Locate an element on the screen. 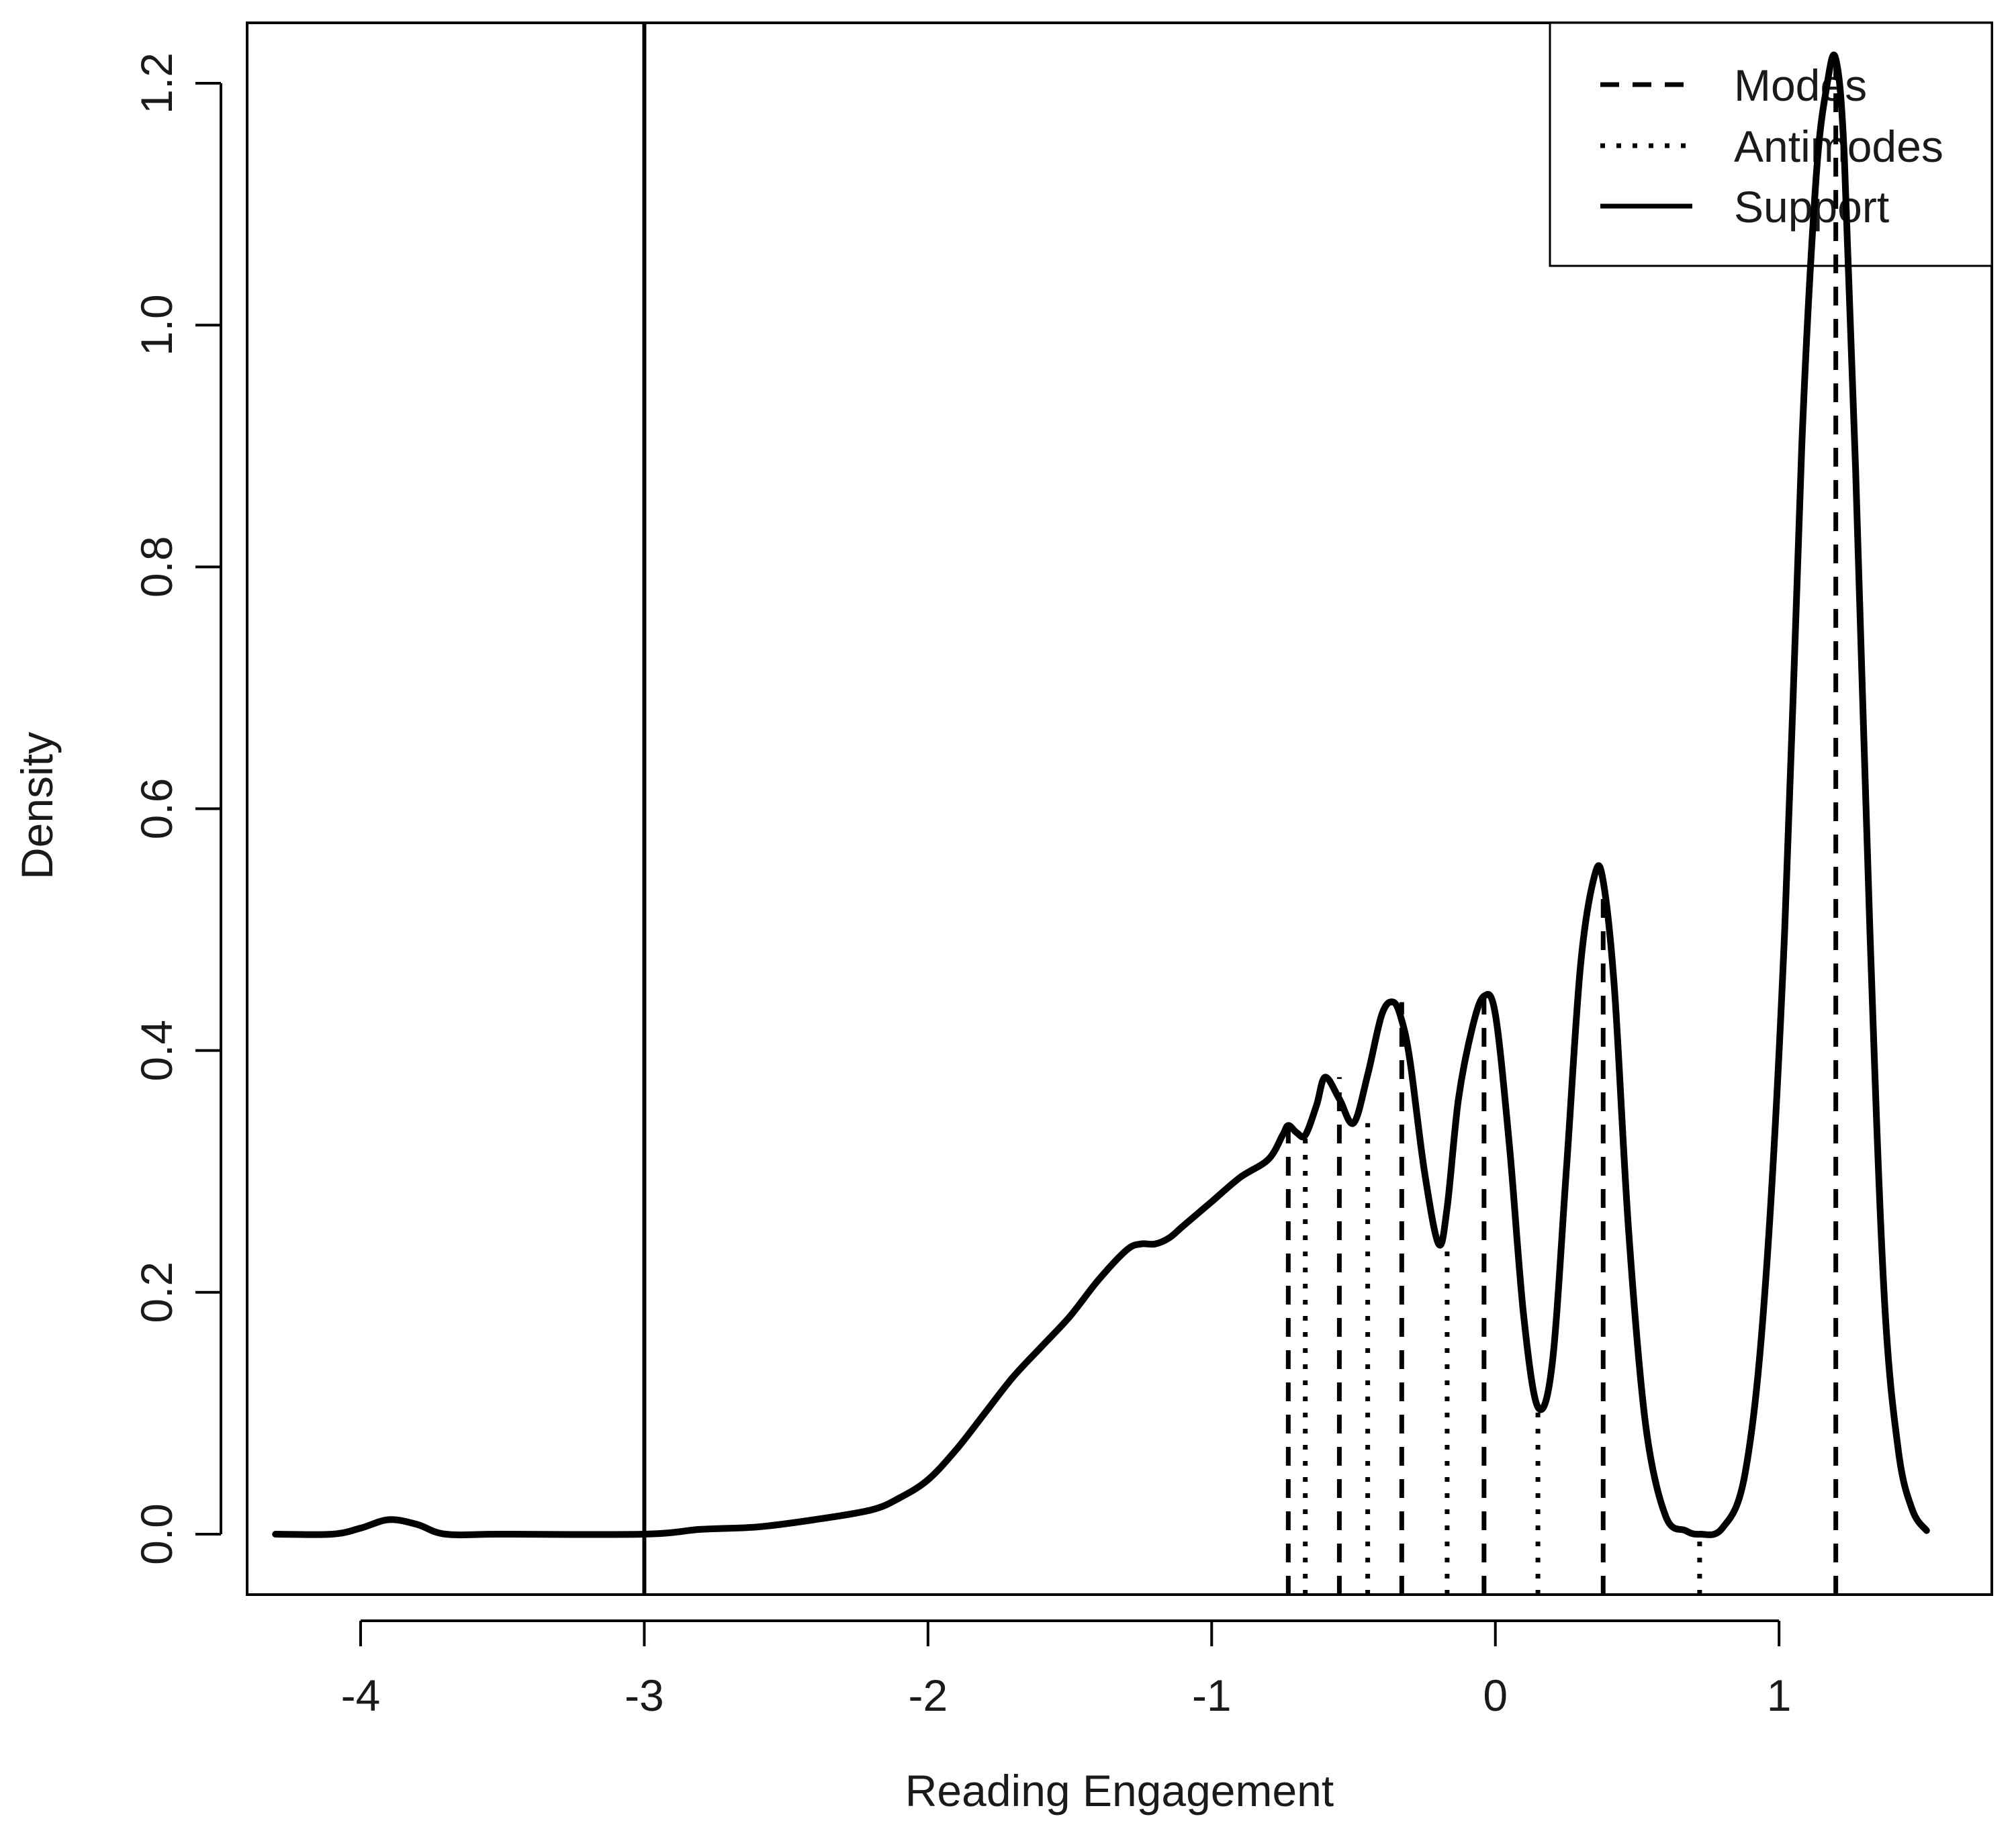 Image resolution: width=2016 pixels, height=1839 pixels. x-tick-label: -4 is located at coordinates (361, 1695).